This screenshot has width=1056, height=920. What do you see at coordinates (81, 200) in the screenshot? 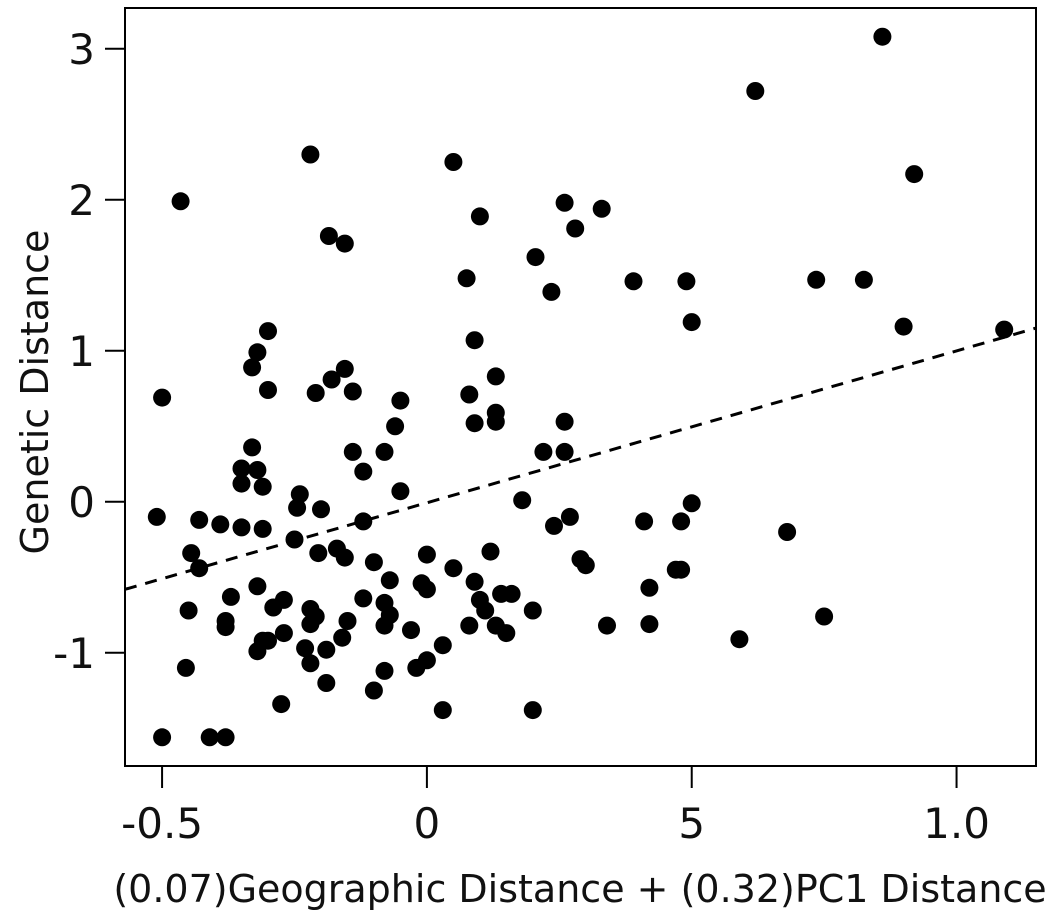
I see `y-tick-label: 2` at bounding box center [81, 200].